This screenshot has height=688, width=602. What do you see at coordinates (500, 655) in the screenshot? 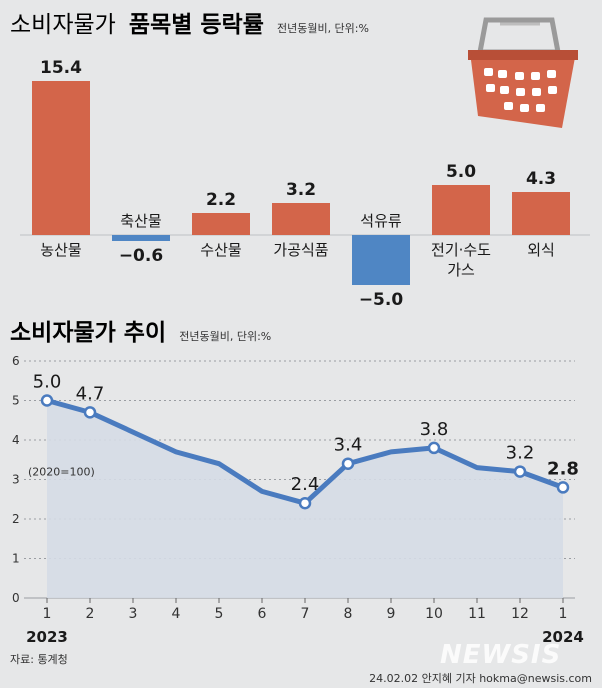
I see `newsis-logo: NEWSIS` at bounding box center [500, 655].